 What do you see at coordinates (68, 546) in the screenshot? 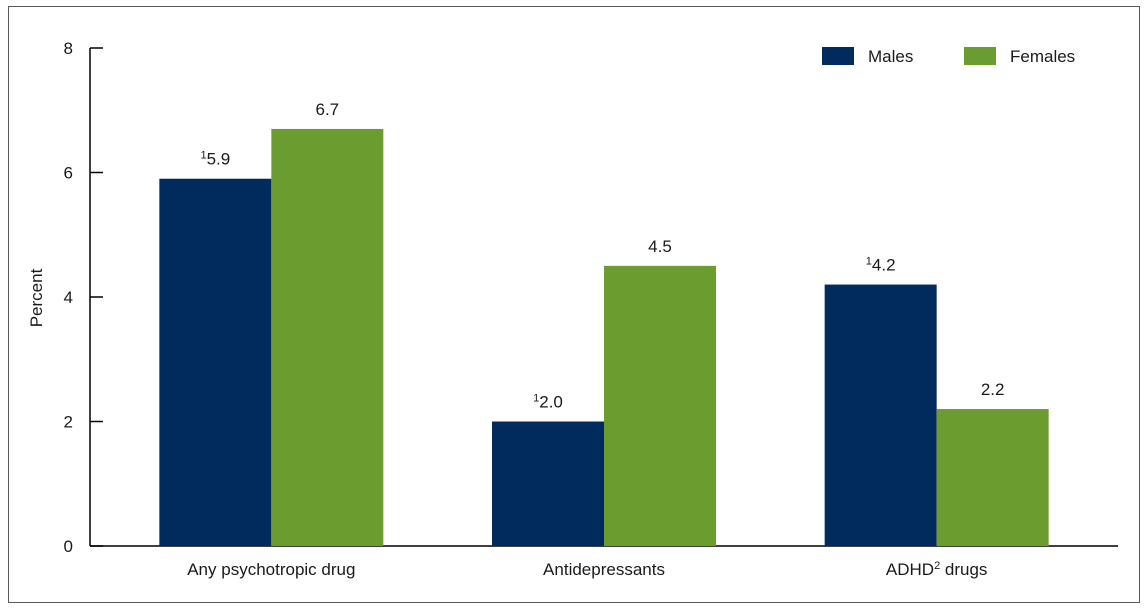
I see `y-tick-label: 0` at bounding box center [68, 546].